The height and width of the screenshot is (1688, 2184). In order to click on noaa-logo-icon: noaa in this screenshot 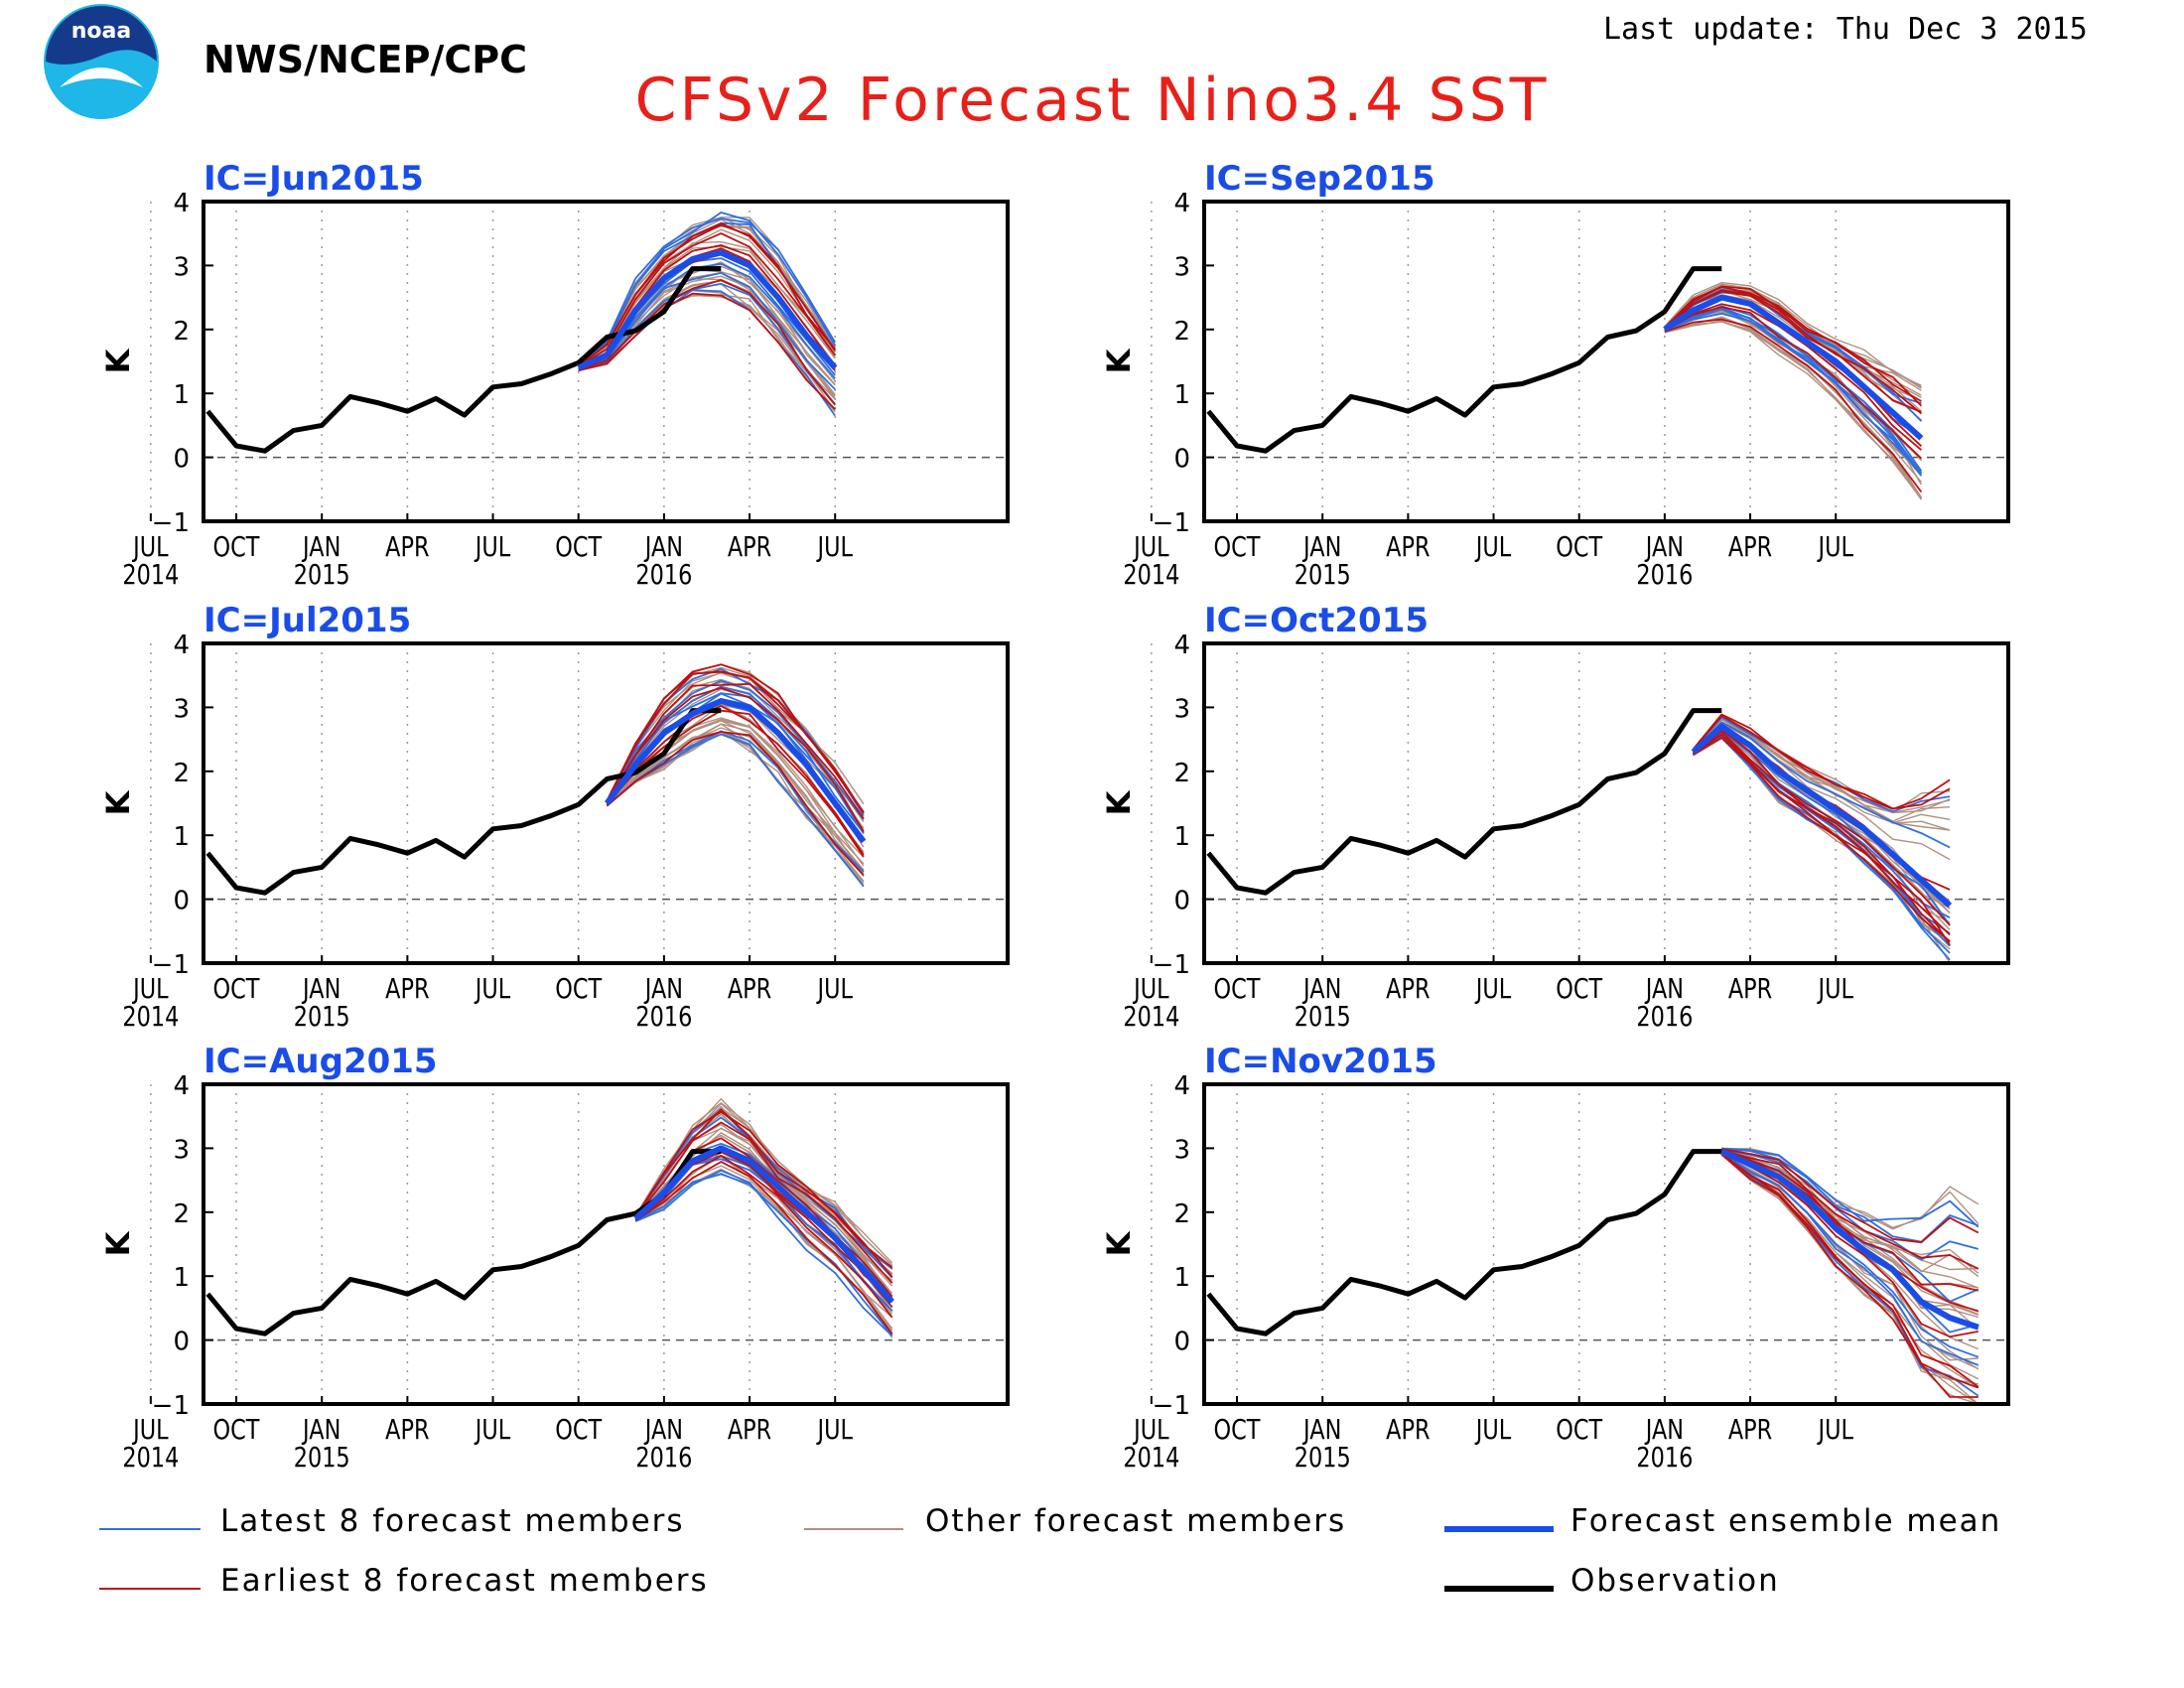, I will do `click(101, 61)`.